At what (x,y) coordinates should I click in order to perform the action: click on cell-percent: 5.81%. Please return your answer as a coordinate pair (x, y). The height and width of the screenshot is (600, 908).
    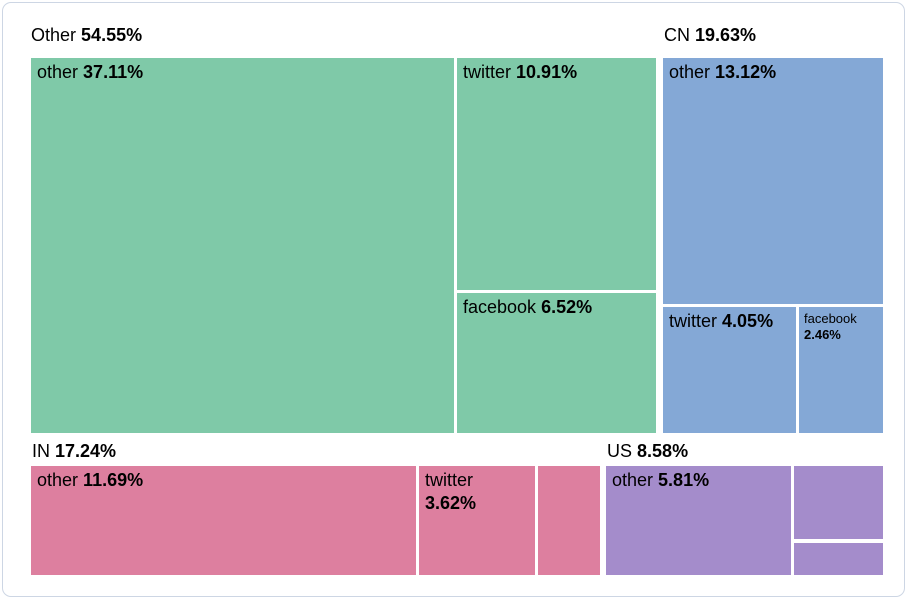
    Looking at the image, I should click on (684, 480).